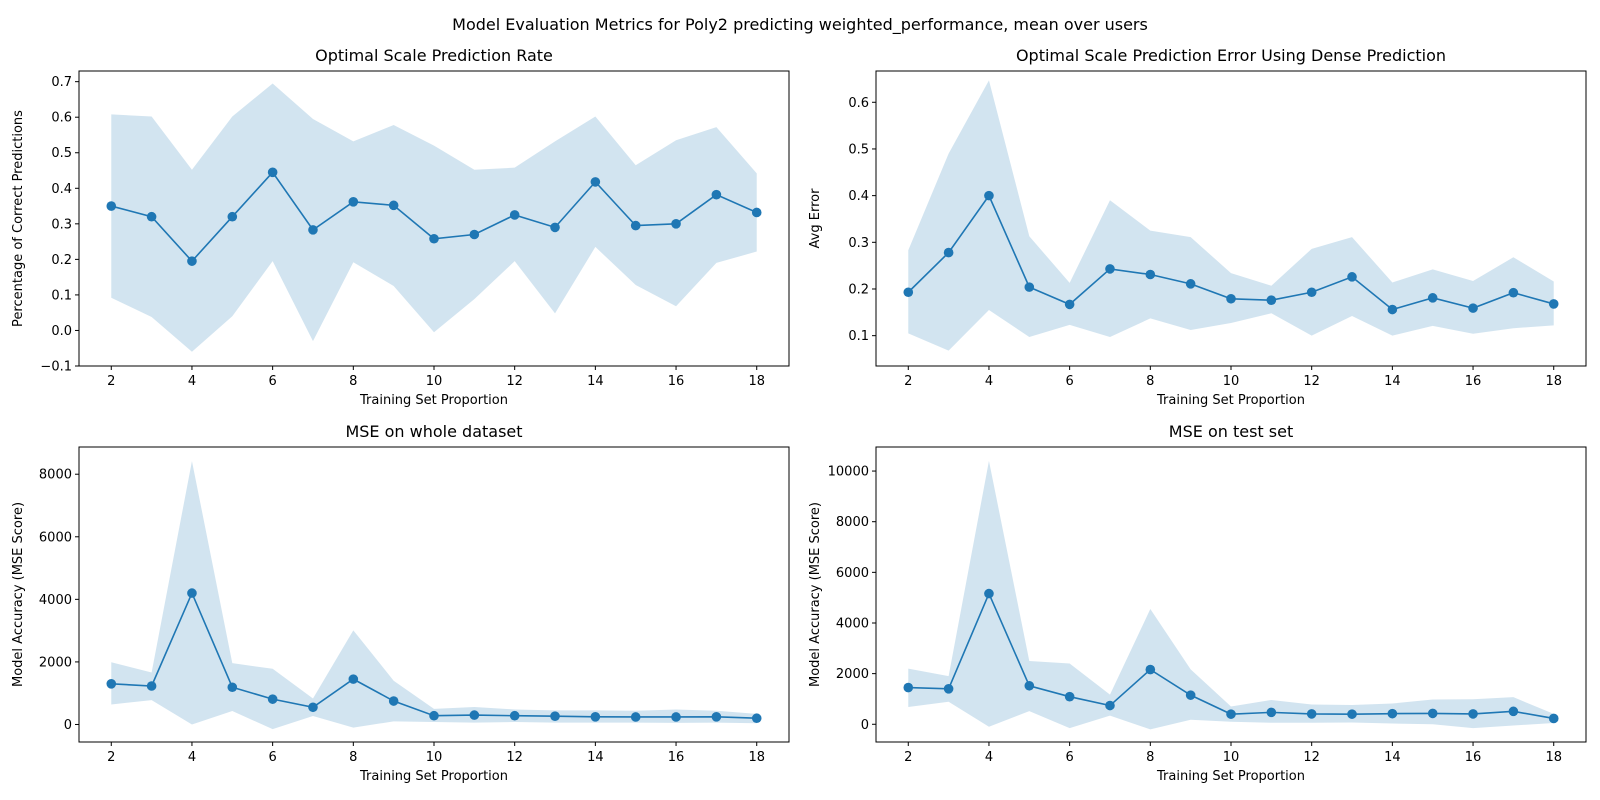 The height and width of the screenshot is (800, 1600). What do you see at coordinates (56, 367) in the screenshot?
I see `y-tick-label: −0.1` at bounding box center [56, 367].